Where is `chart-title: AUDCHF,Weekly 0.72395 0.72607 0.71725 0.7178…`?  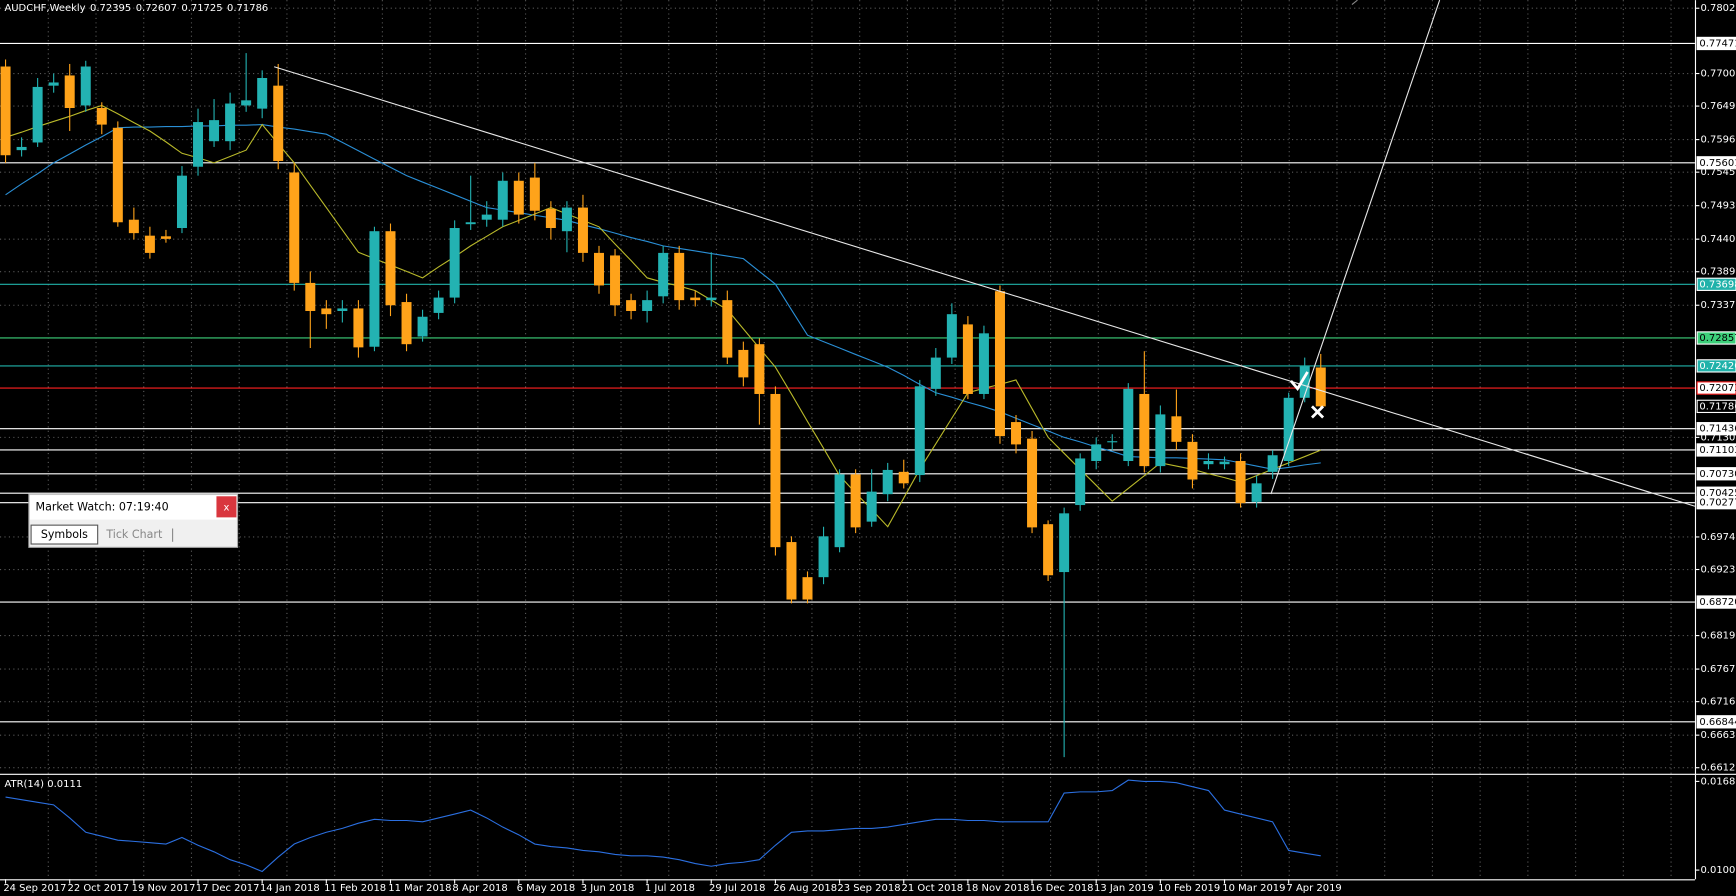
chart-title: AUDCHF,Weekly 0.72395 0.72607 0.71725 0.7178… is located at coordinates (136, 8).